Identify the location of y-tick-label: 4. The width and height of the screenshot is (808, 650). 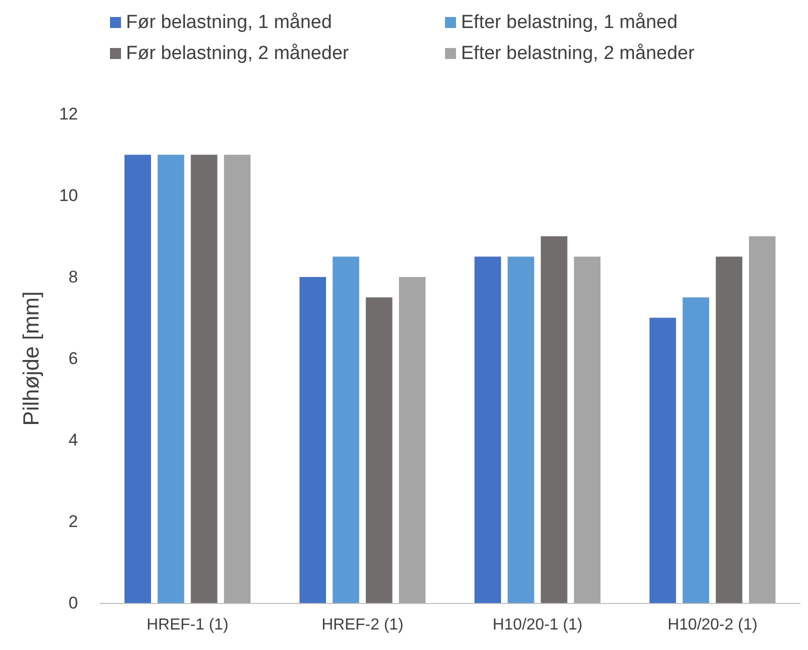
(73, 440).